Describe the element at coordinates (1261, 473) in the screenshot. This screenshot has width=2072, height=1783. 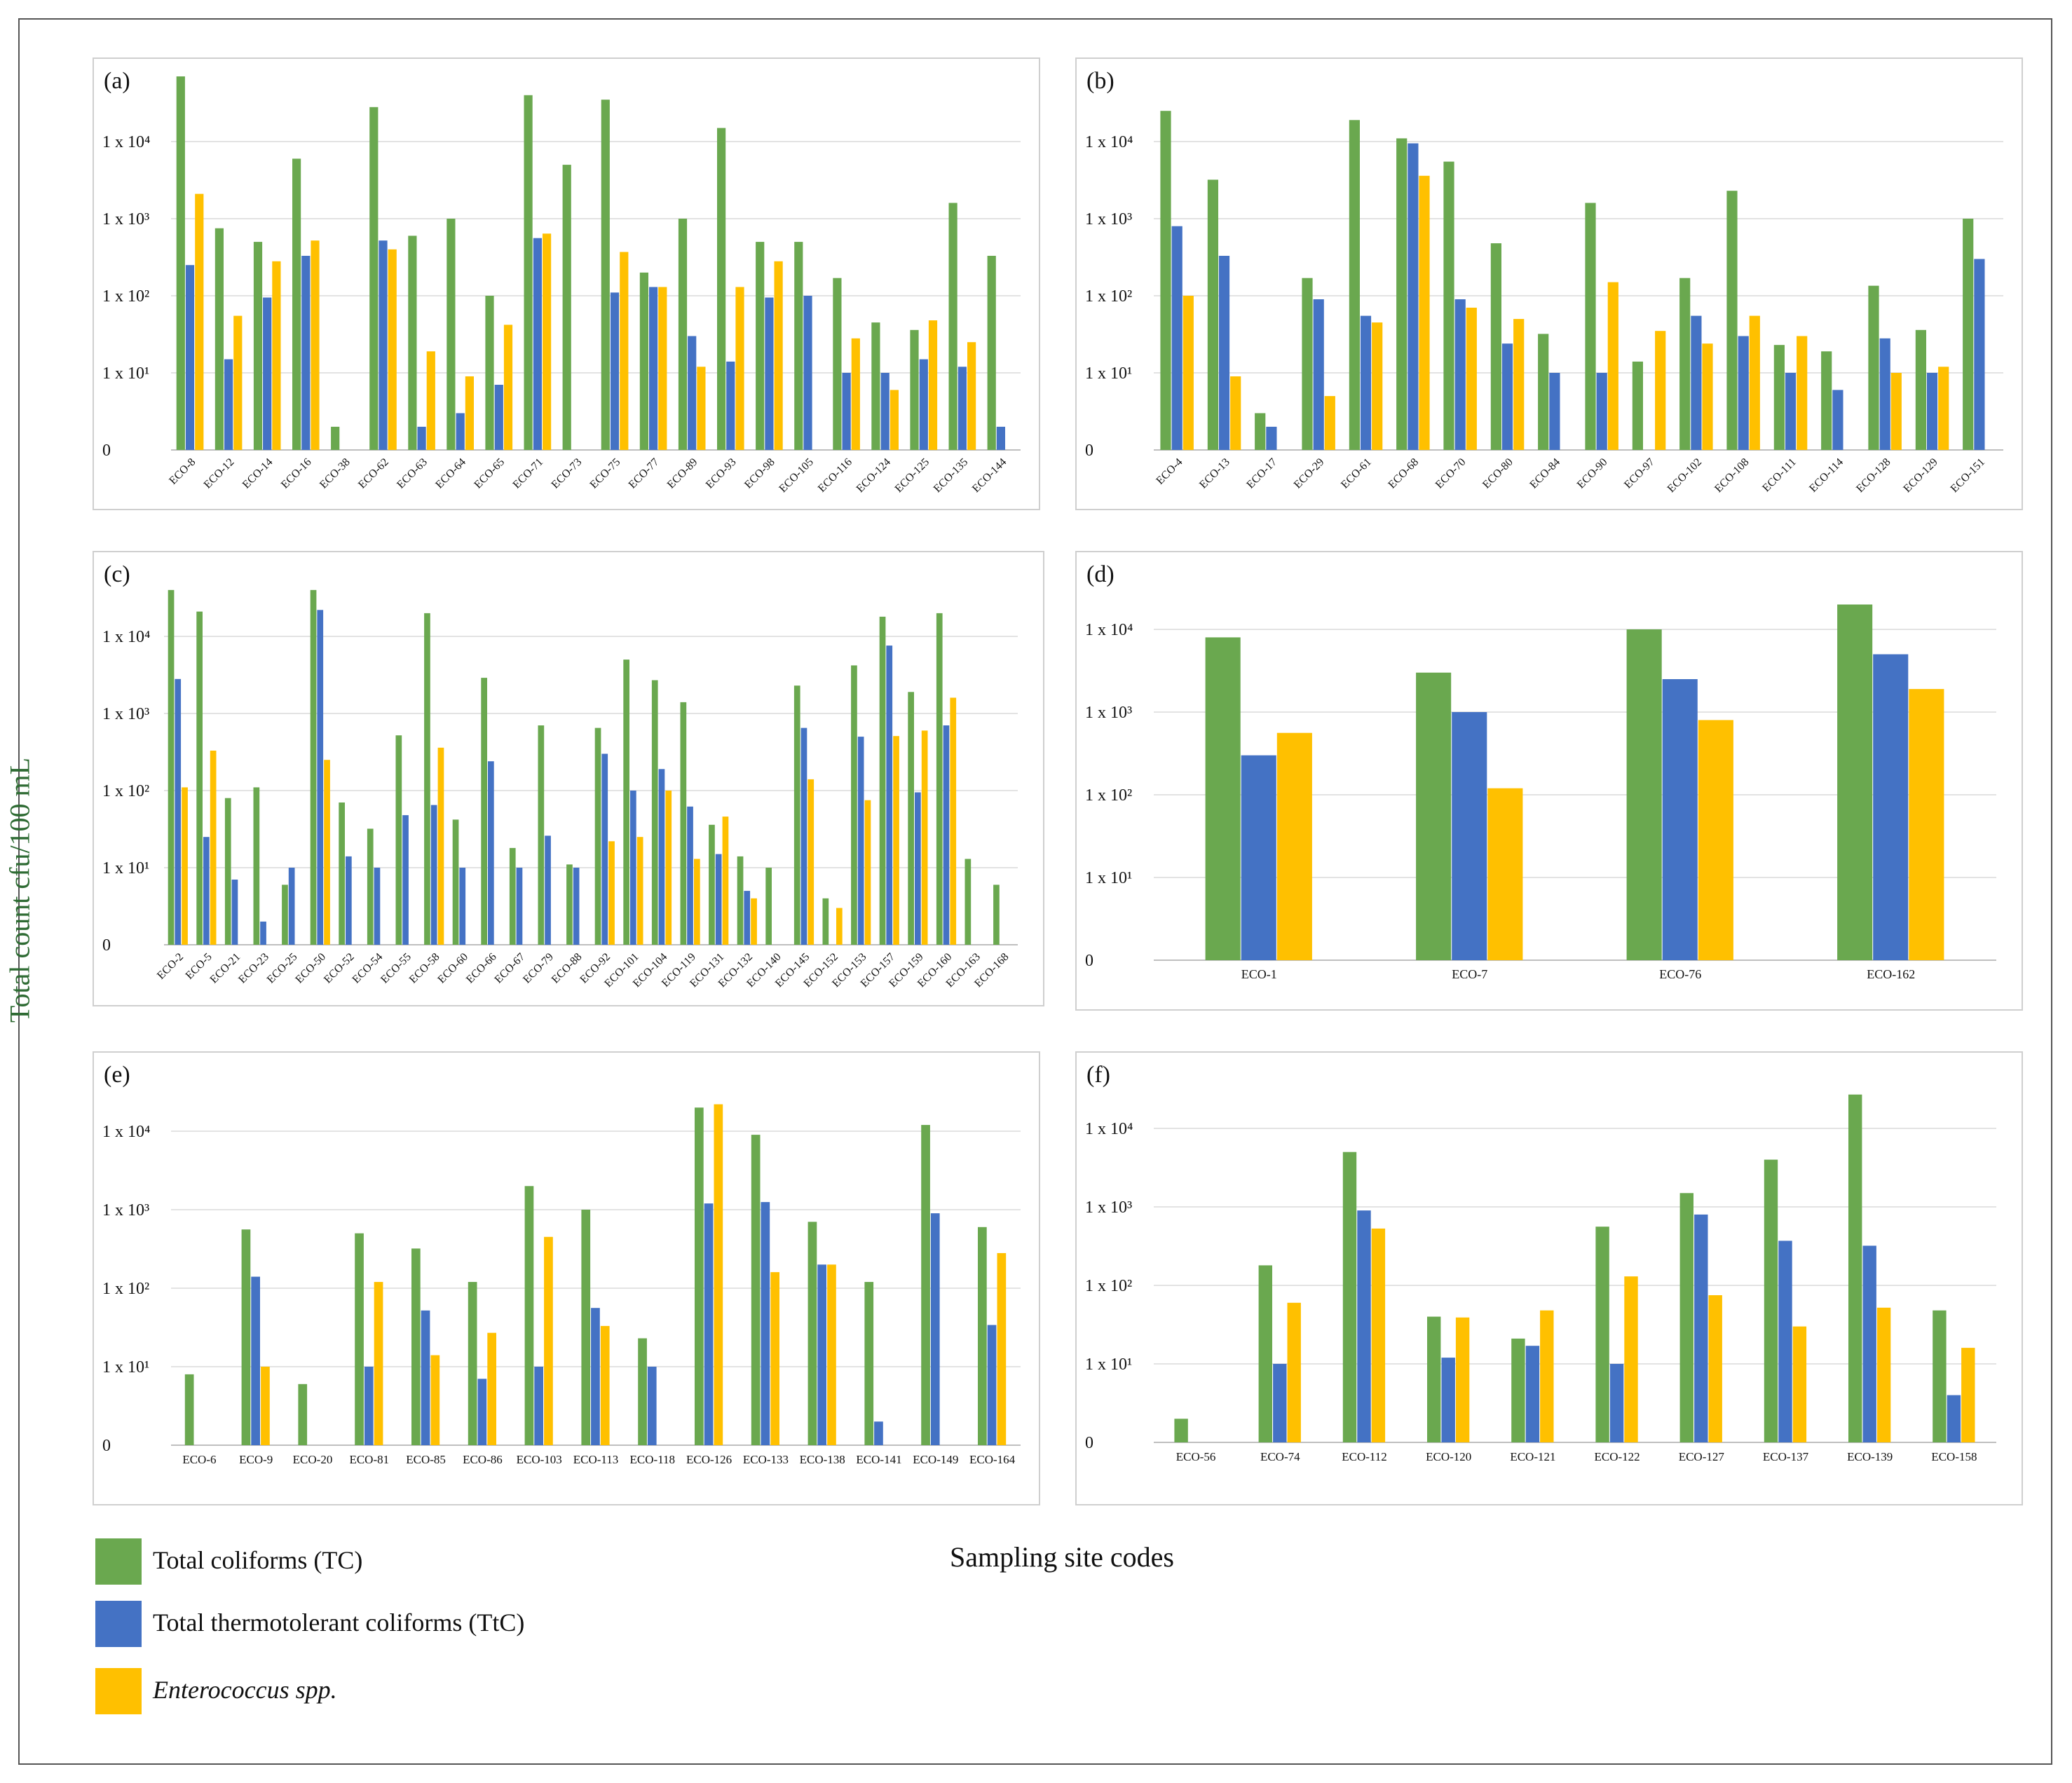
I see `x-tick-label: ECO-17` at that location.